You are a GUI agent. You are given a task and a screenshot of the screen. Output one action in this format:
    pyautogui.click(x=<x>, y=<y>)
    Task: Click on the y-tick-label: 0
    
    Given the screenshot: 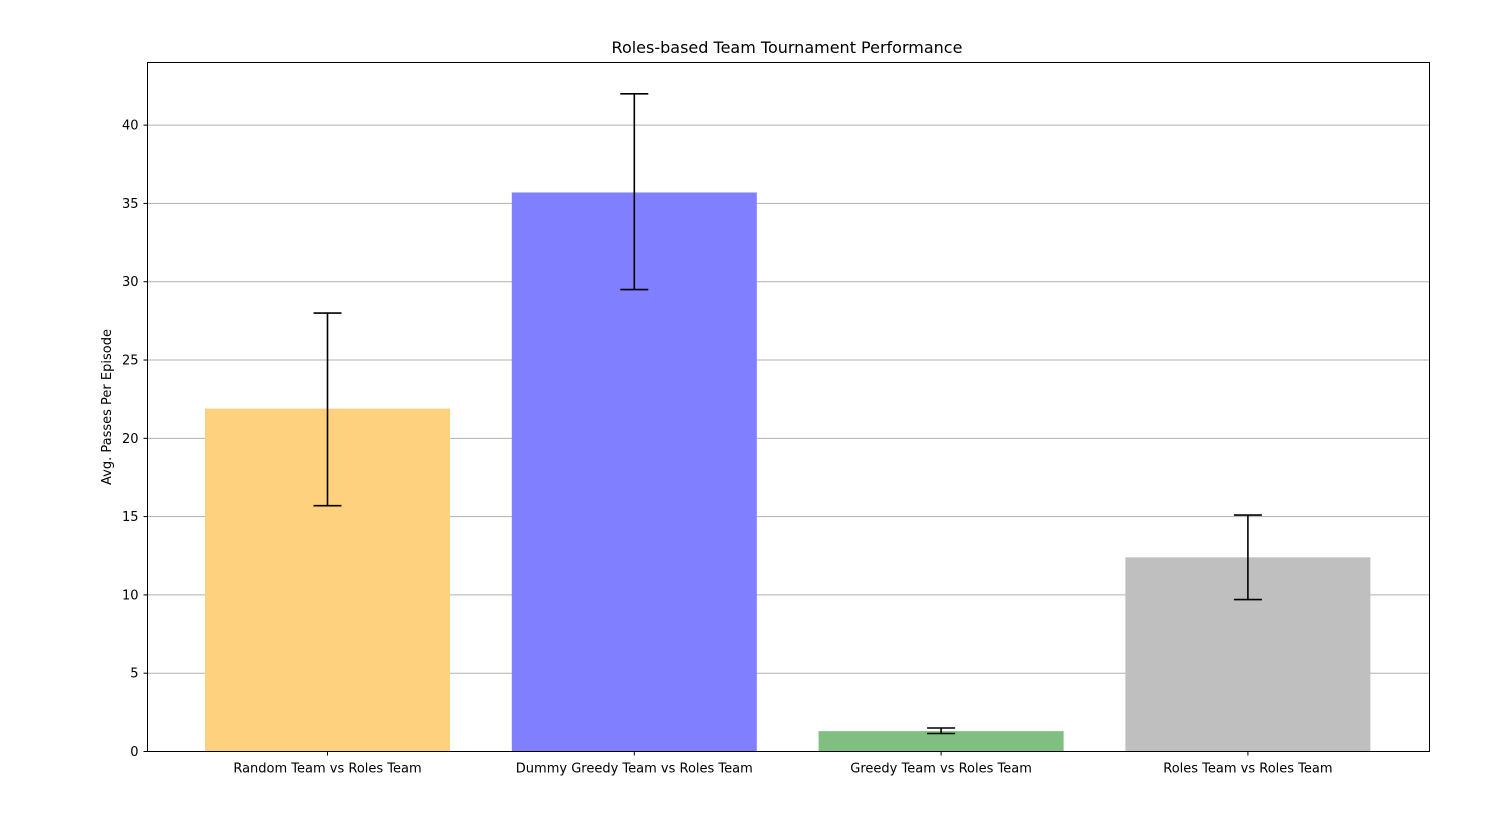 What is the action you would take?
    pyautogui.click(x=134, y=752)
    